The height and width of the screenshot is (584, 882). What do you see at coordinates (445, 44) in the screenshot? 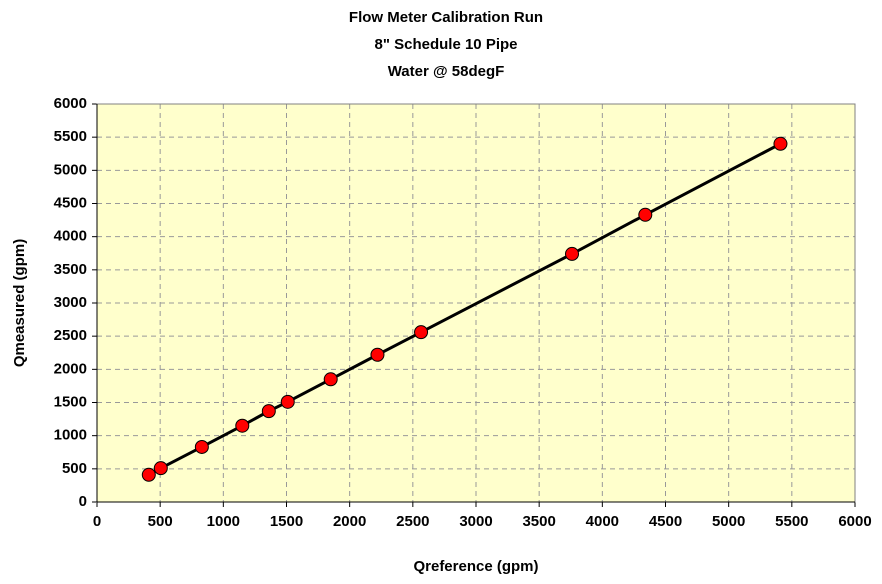
I see `chart-title: 8" Schedule 10 Pipe` at bounding box center [445, 44].